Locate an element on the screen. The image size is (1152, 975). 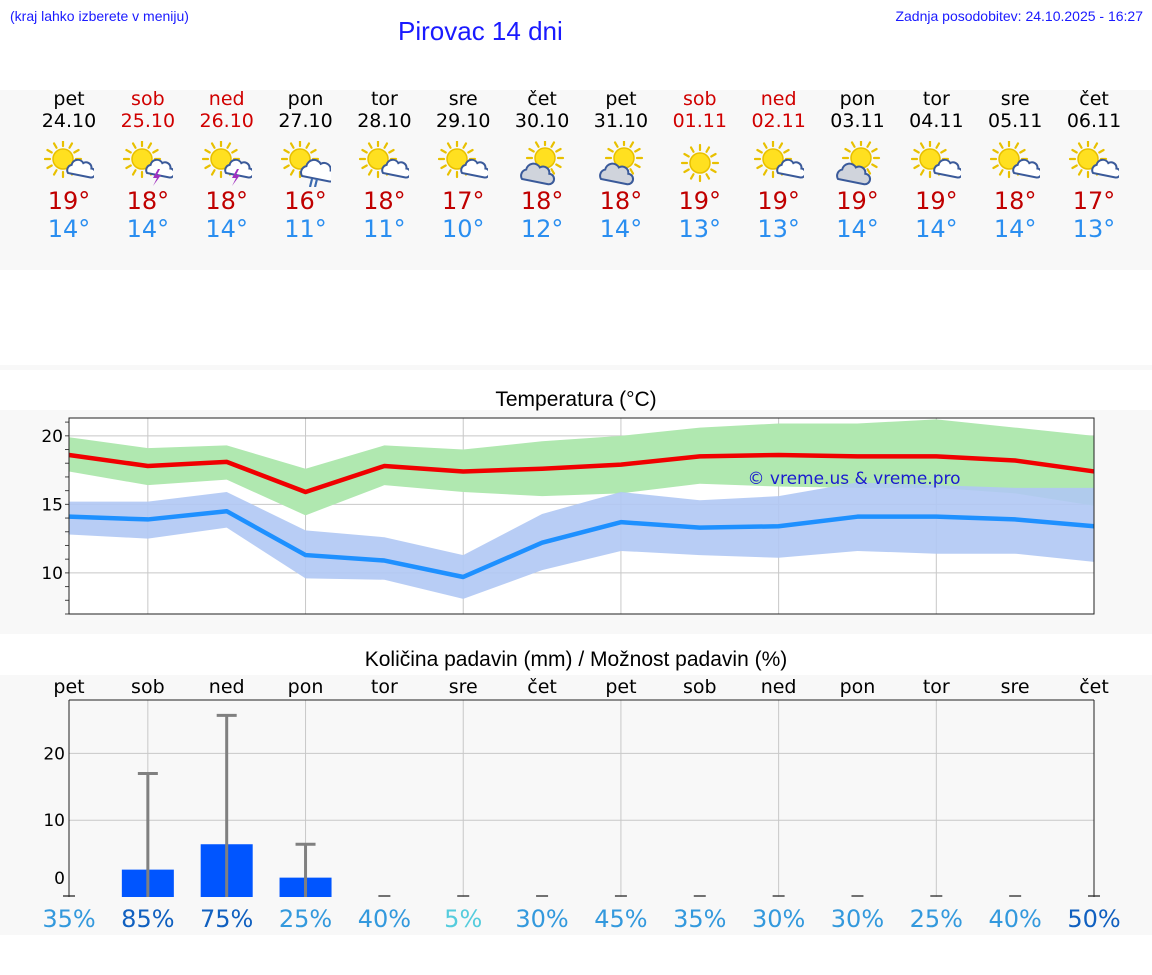
day-date: 31.10 is located at coordinates (621, 121).